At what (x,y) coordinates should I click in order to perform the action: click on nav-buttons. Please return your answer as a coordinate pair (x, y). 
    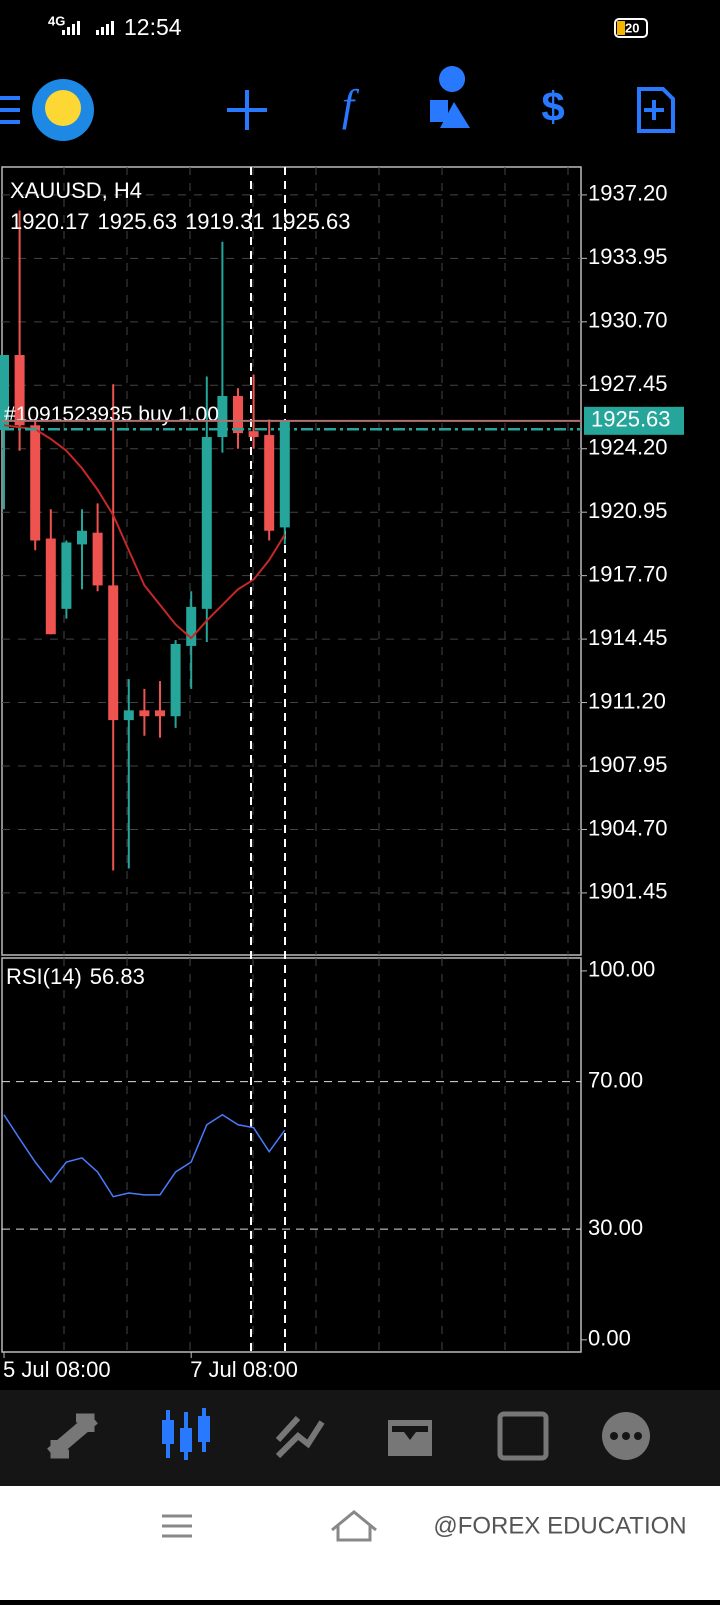
    Looking at the image, I should click on (269, 1526).